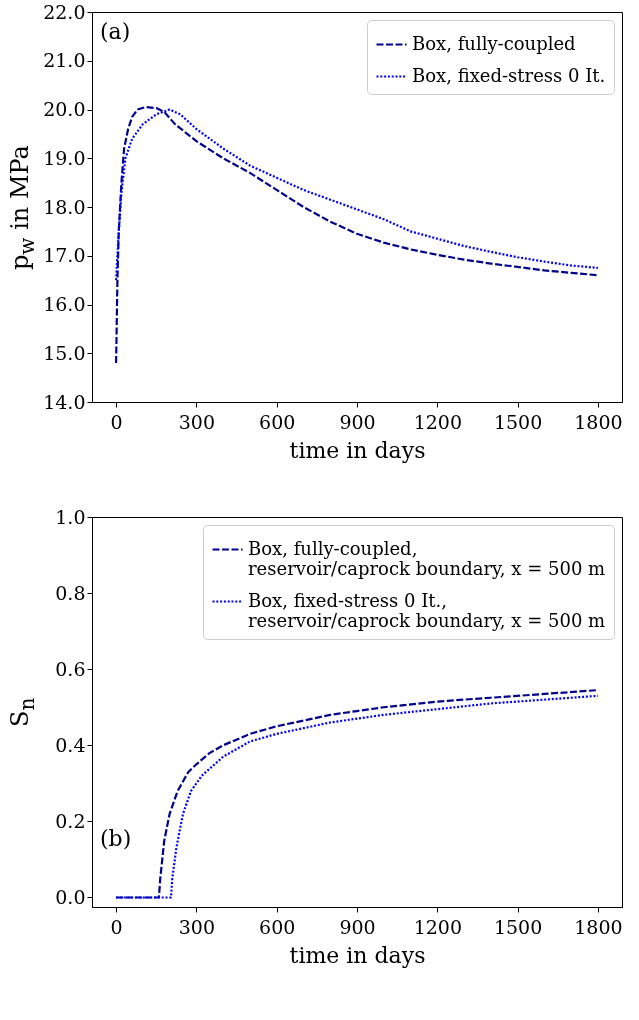  I want to click on y-tick-label: 16.0, so click(64, 304).